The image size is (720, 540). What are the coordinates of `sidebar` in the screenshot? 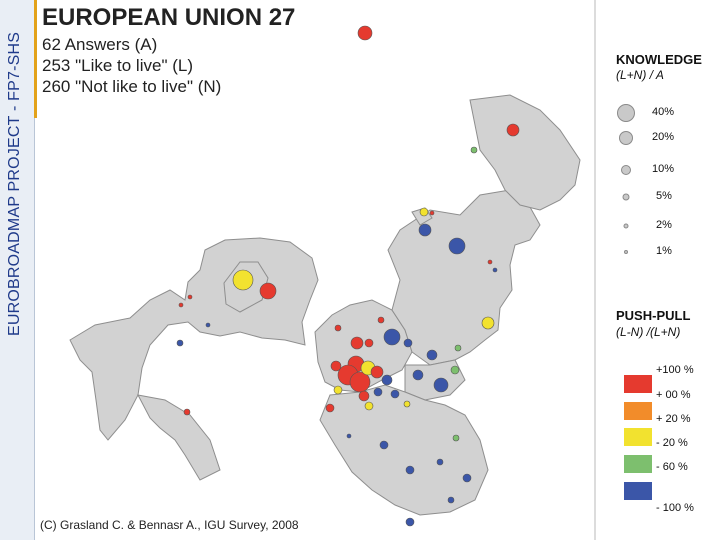 It's located at (17, 270).